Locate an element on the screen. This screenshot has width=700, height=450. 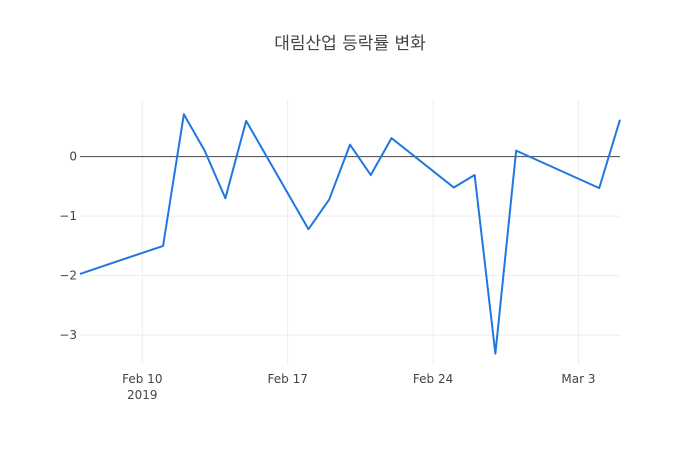
y-tick-label: −1 is located at coordinates (68, 216).